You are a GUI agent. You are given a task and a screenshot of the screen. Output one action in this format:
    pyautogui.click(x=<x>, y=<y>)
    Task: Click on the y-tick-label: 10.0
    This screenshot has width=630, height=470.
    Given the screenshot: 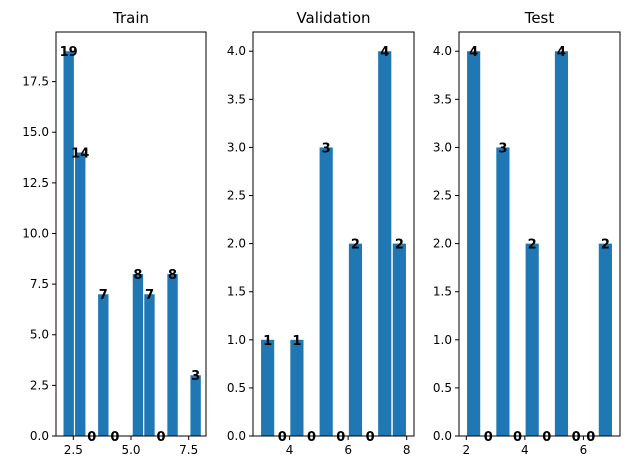 What is the action you would take?
    pyautogui.click(x=35, y=233)
    